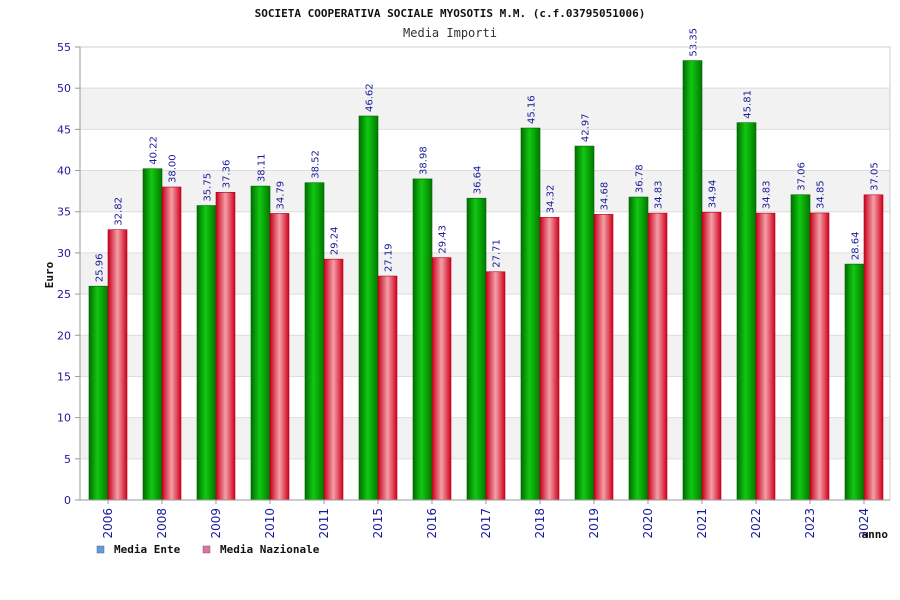  I want to click on data-label-media-ente-2008: 40.22, so click(154, 150).